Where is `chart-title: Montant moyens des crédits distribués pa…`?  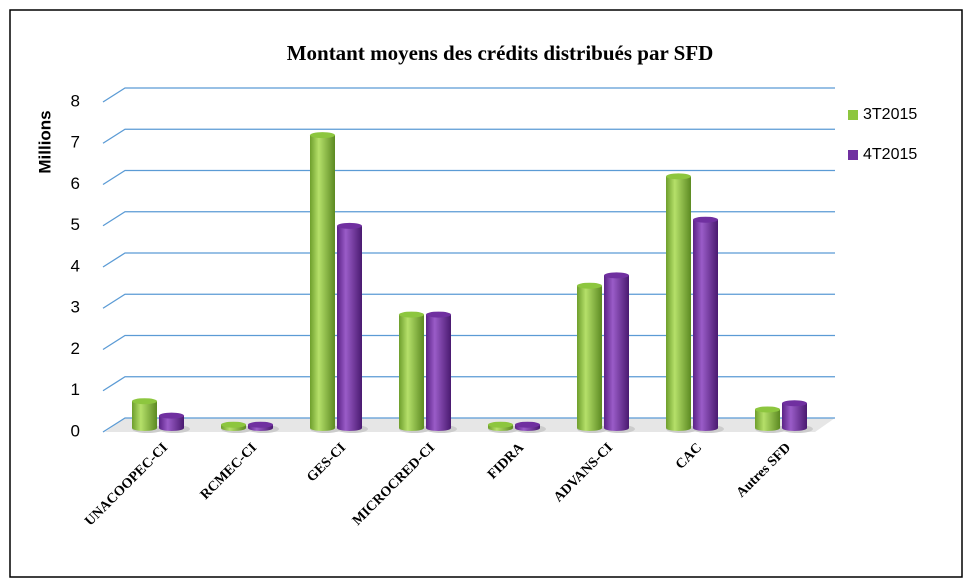 chart-title: Montant moyens des crédits distribués pa… is located at coordinates (500, 53).